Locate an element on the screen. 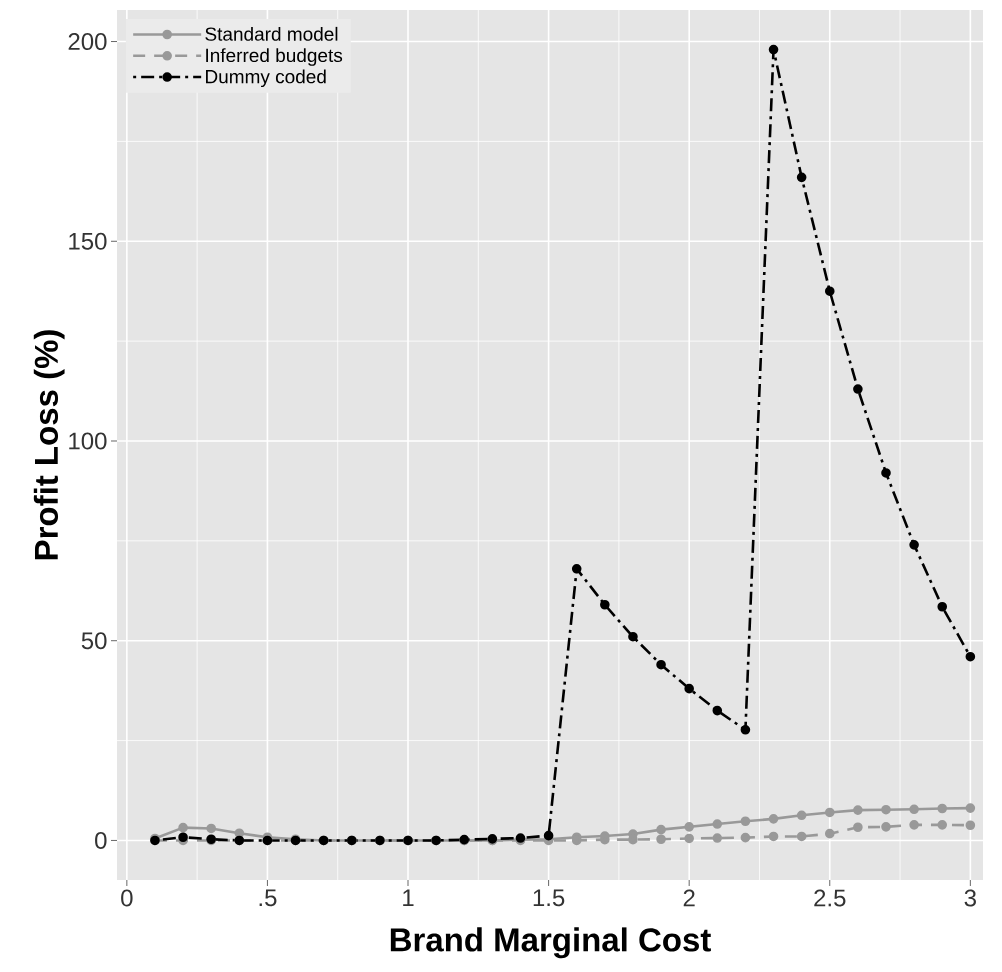 The width and height of the screenshot is (1002, 972). x-tick-label: 2 is located at coordinates (689, 898).